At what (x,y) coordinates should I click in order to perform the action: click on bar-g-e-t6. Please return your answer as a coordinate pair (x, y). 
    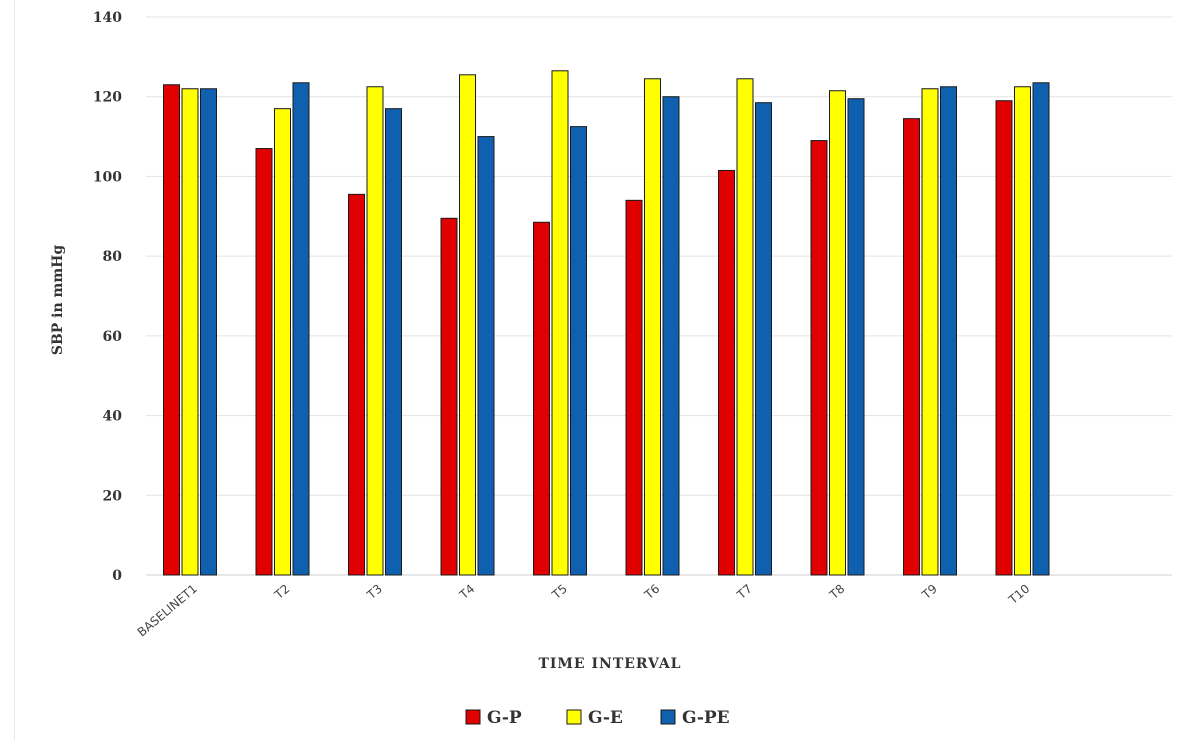
    Looking at the image, I should click on (652, 327).